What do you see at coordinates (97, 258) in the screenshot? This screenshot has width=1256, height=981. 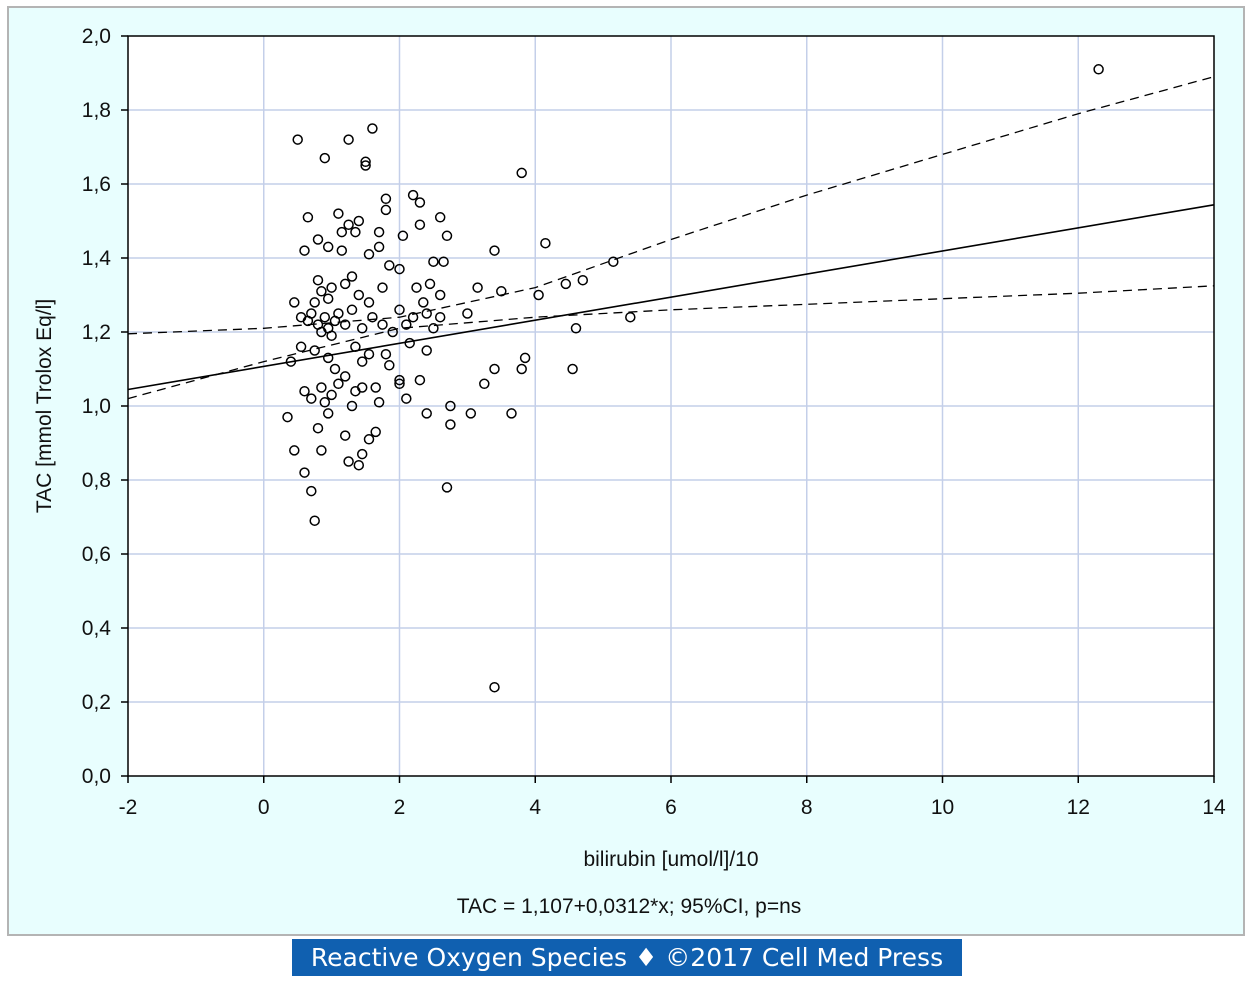 I see `y-tick-label: 1,4` at bounding box center [97, 258].